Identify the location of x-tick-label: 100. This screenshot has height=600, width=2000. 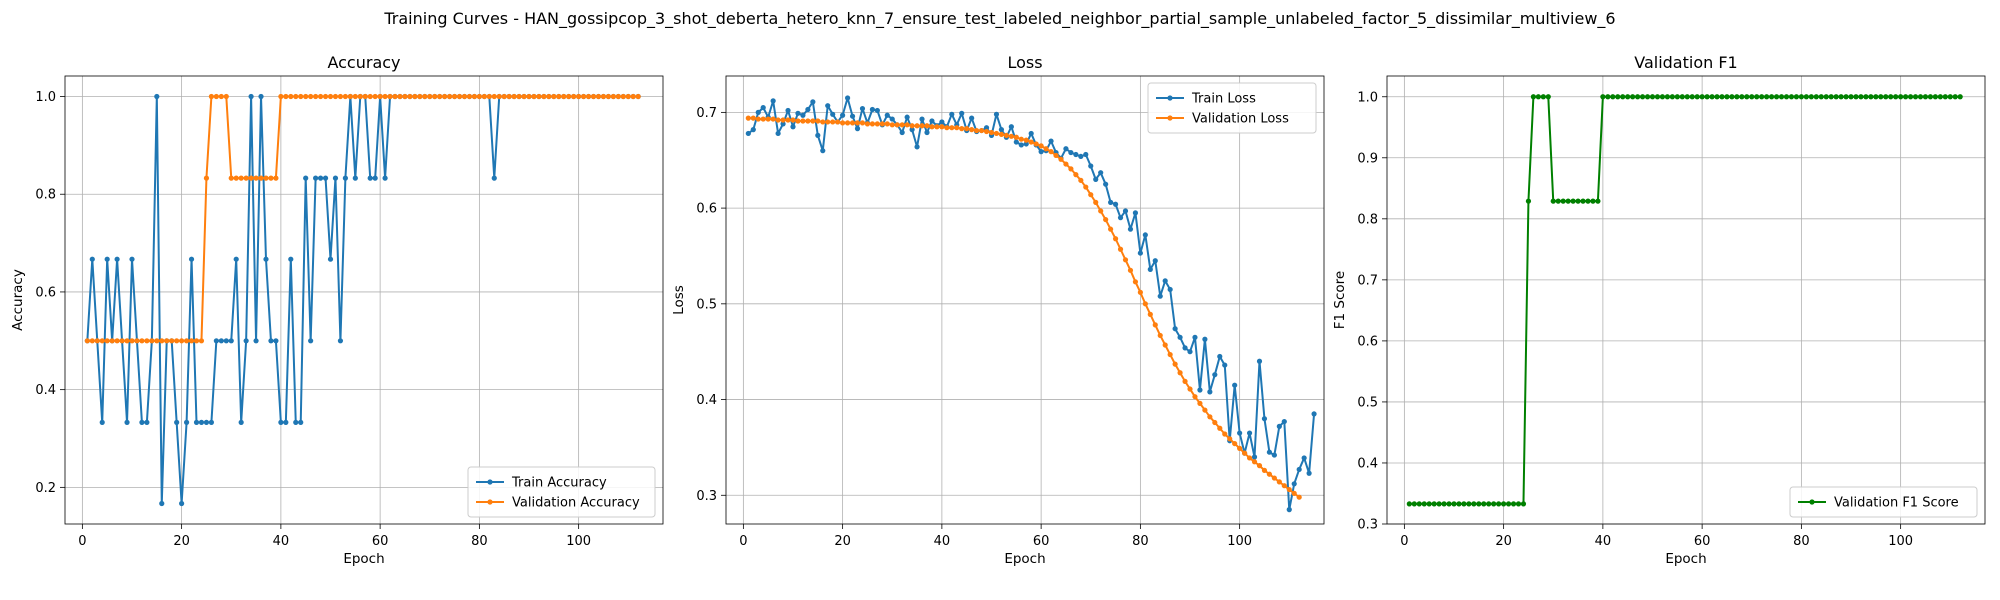
(1900, 541).